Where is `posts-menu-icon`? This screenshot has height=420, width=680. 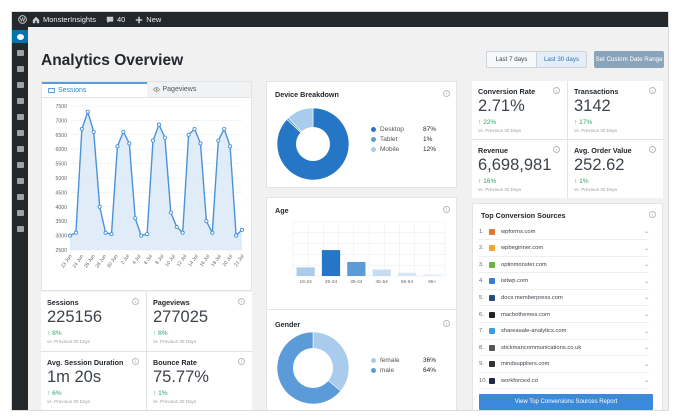 posts-menu-icon is located at coordinates (20, 53).